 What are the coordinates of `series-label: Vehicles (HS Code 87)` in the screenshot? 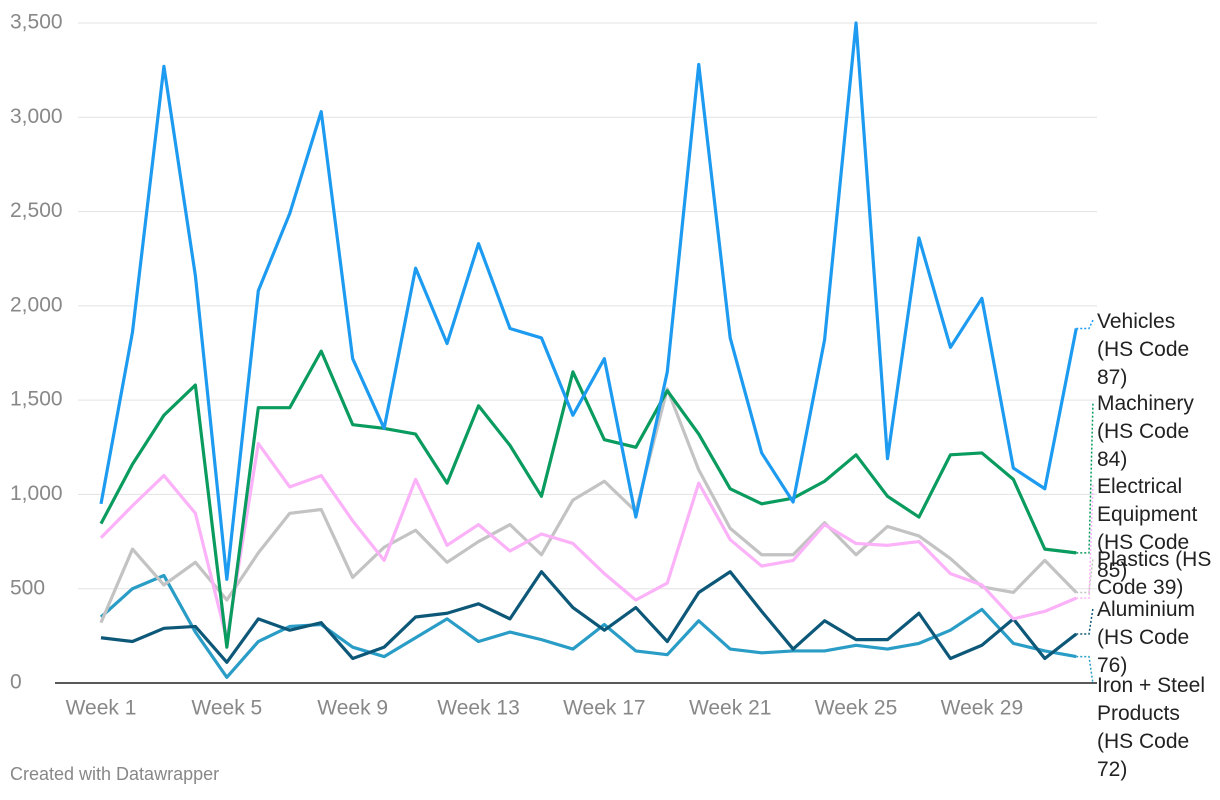 It's located at (1143, 349).